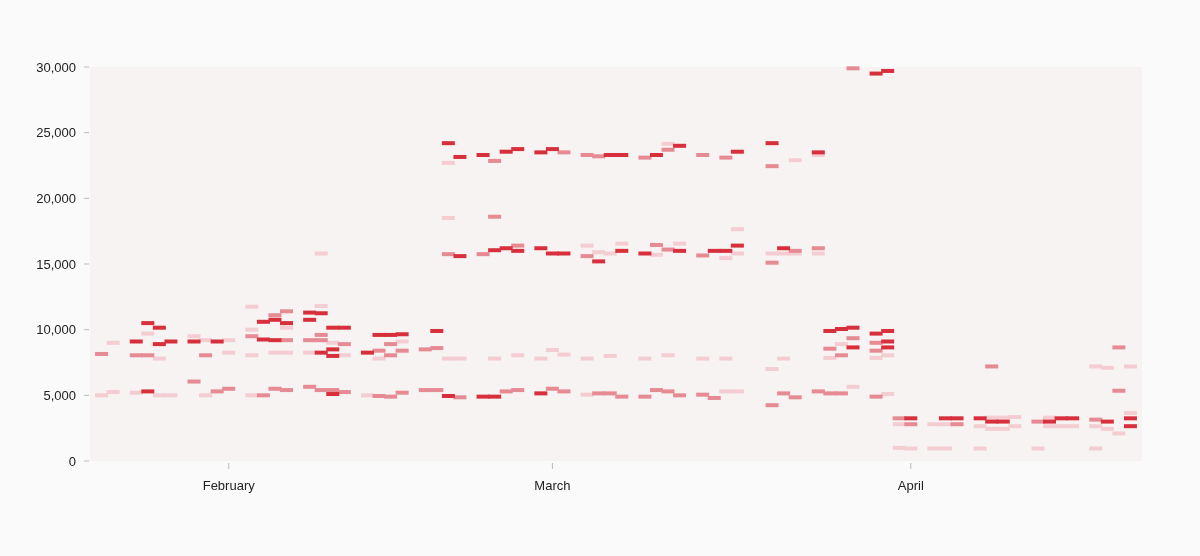 The height and width of the screenshot is (556, 1200). Describe the element at coordinates (59, 395) in the screenshot. I see `y-tick-label: 5,000` at that location.